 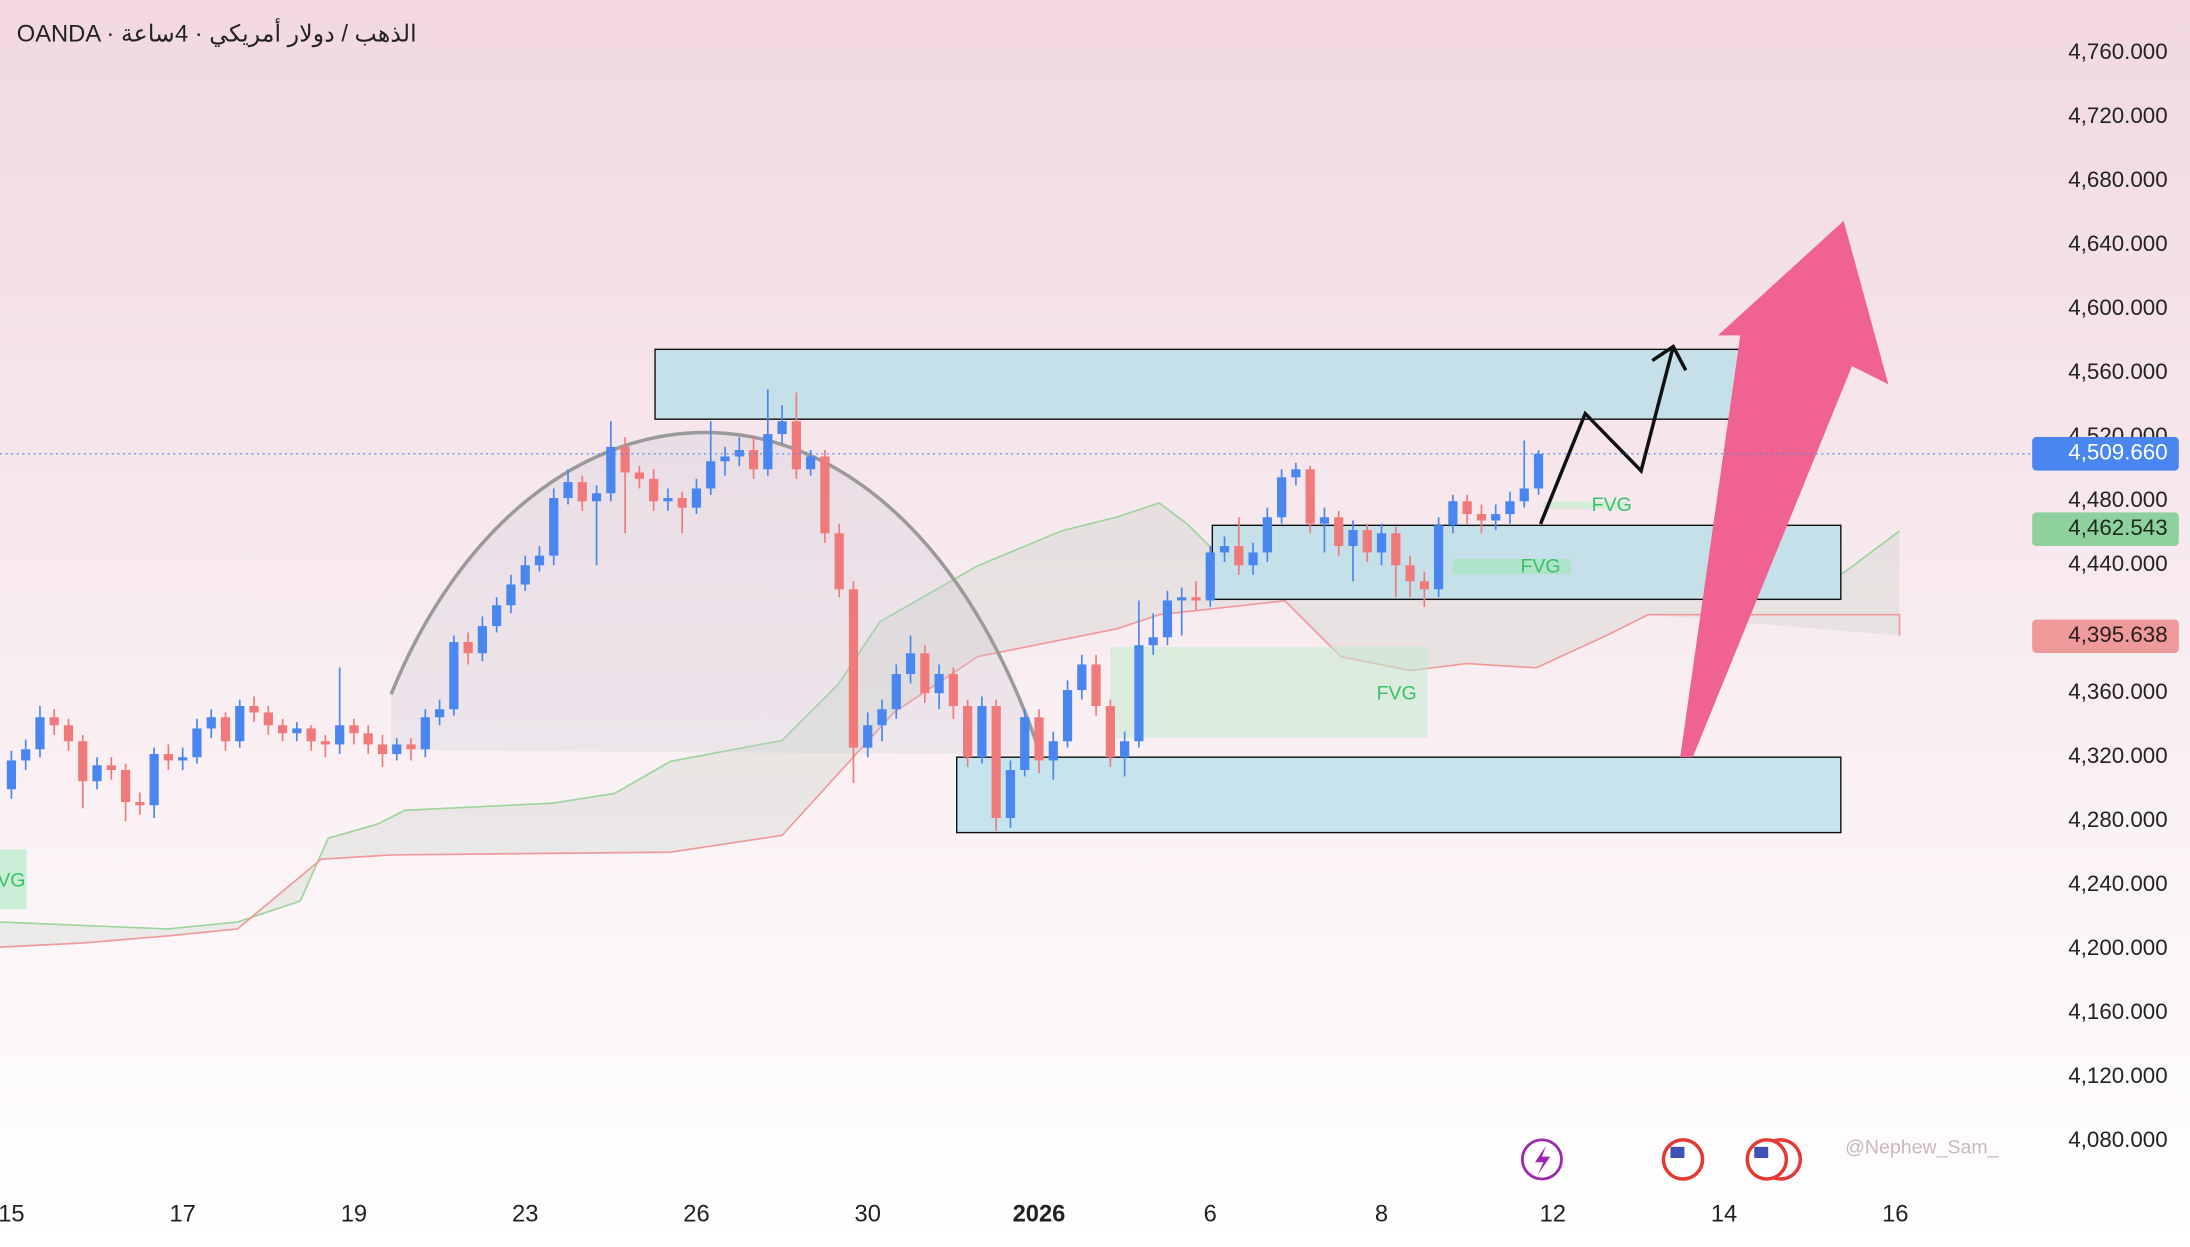 I want to click on y-tick-label: 4,440.000, so click(x=2117, y=563).